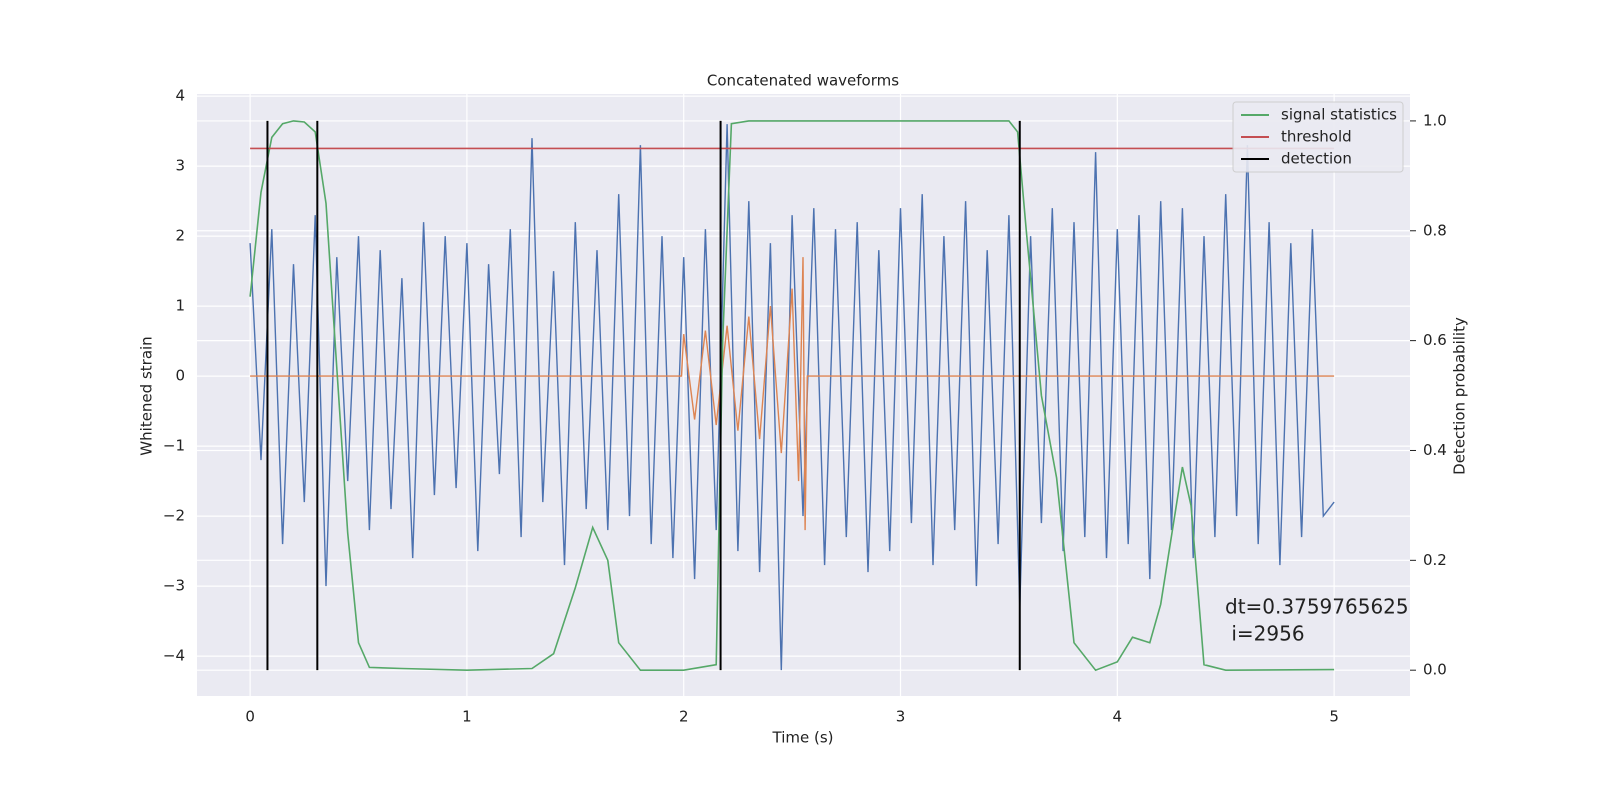 The image size is (1600, 804). Describe the element at coordinates (1435, 560) in the screenshot. I see `y2-tick-label: 0.2` at that location.